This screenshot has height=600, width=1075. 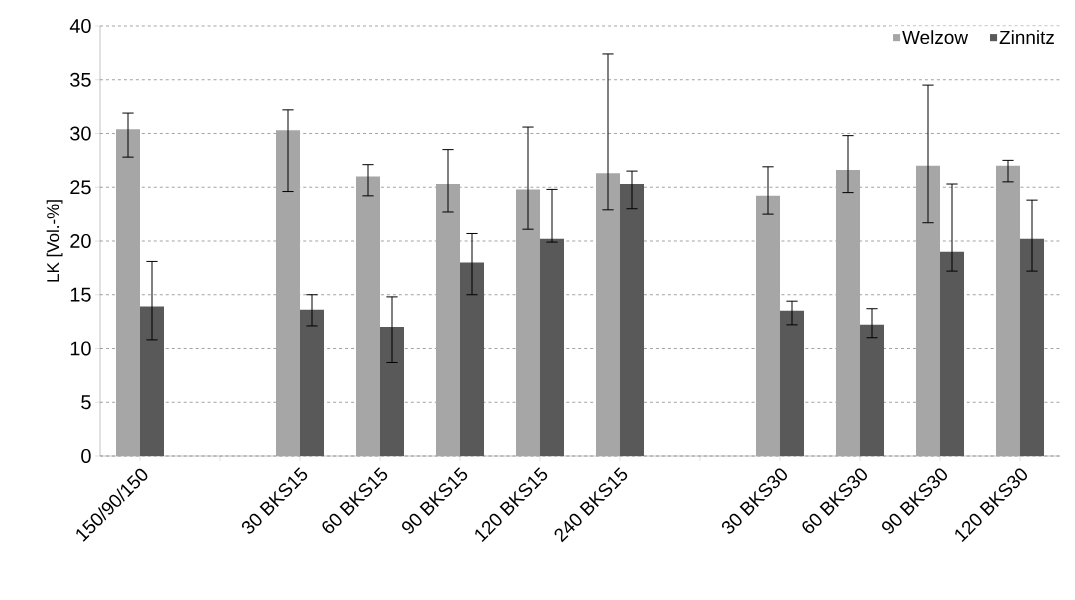 What do you see at coordinates (86, 456) in the screenshot?
I see `y-tick-label: 0` at bounding box center [86, 456].